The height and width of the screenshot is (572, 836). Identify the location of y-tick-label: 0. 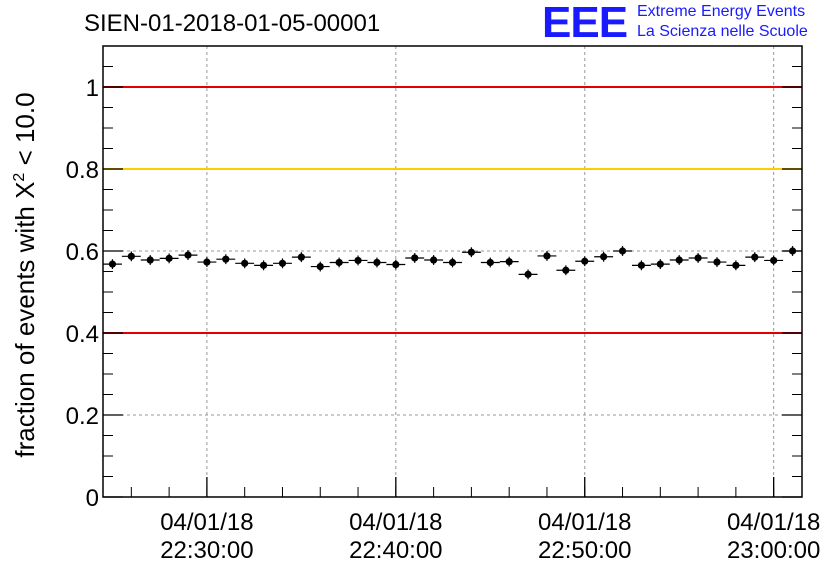
(92, 498).